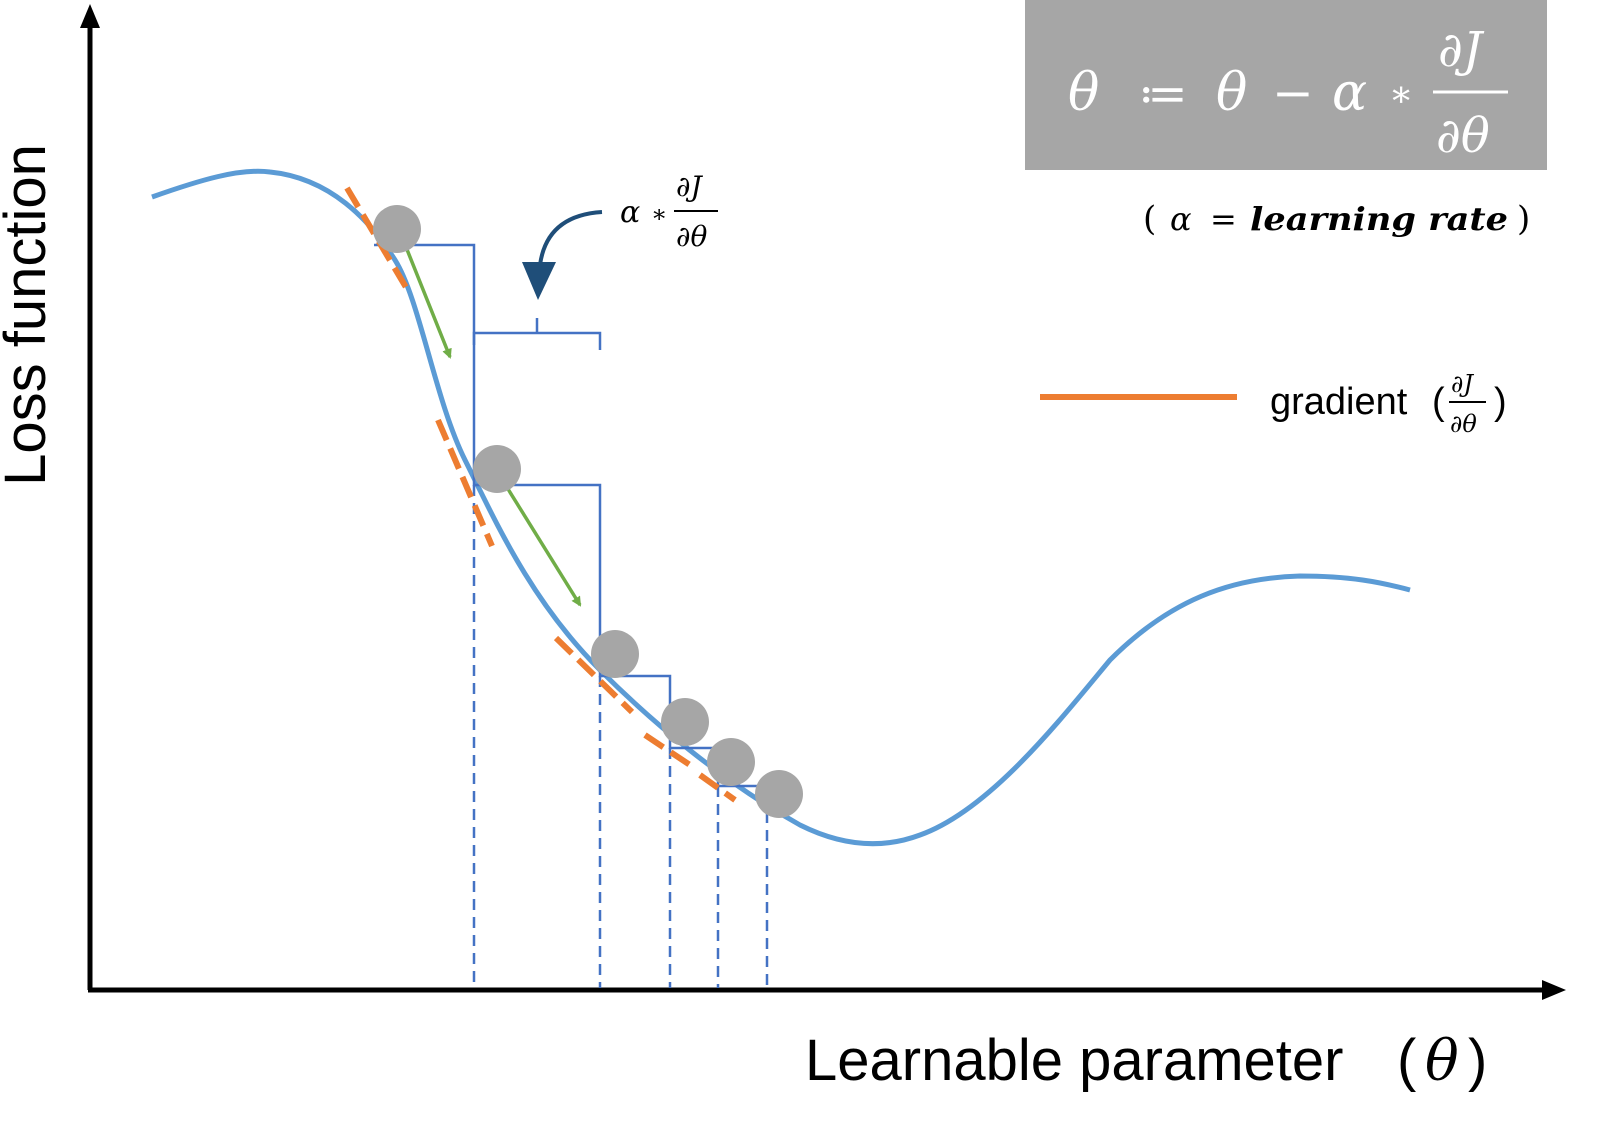 The width and height of the screenshot is (1612, 1125). What do you see at coordinates (1223, 219) in the screenshot?
I see `lr-equals: =` at bounding box center [1223, 219].